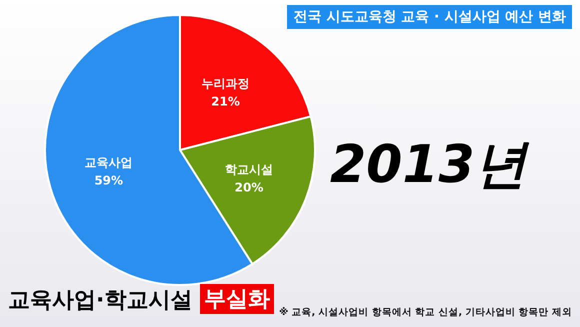 The image size is (580, 327). What do you see at coordinates (108, 163) in the screenshot?
I see `slice-label: 교육사업` at bounding box center [108, 163].